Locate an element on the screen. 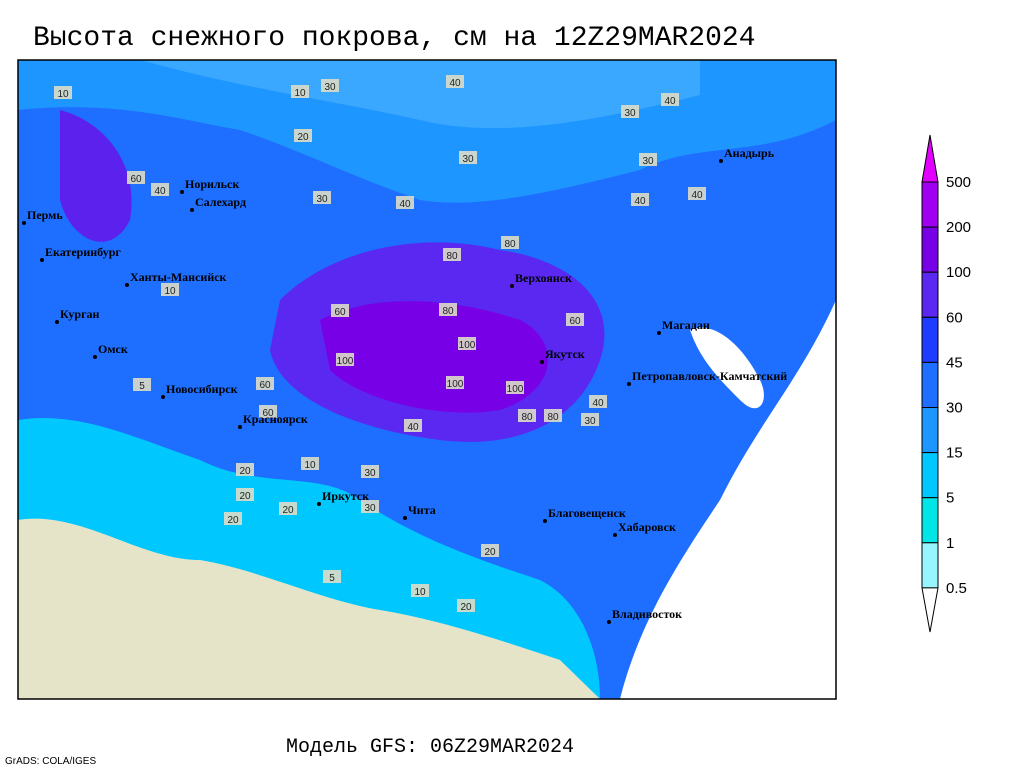 The width and height of the screenshot is (1024, 768). city-label: Екатеринбург is located at coordinates (83, 252).